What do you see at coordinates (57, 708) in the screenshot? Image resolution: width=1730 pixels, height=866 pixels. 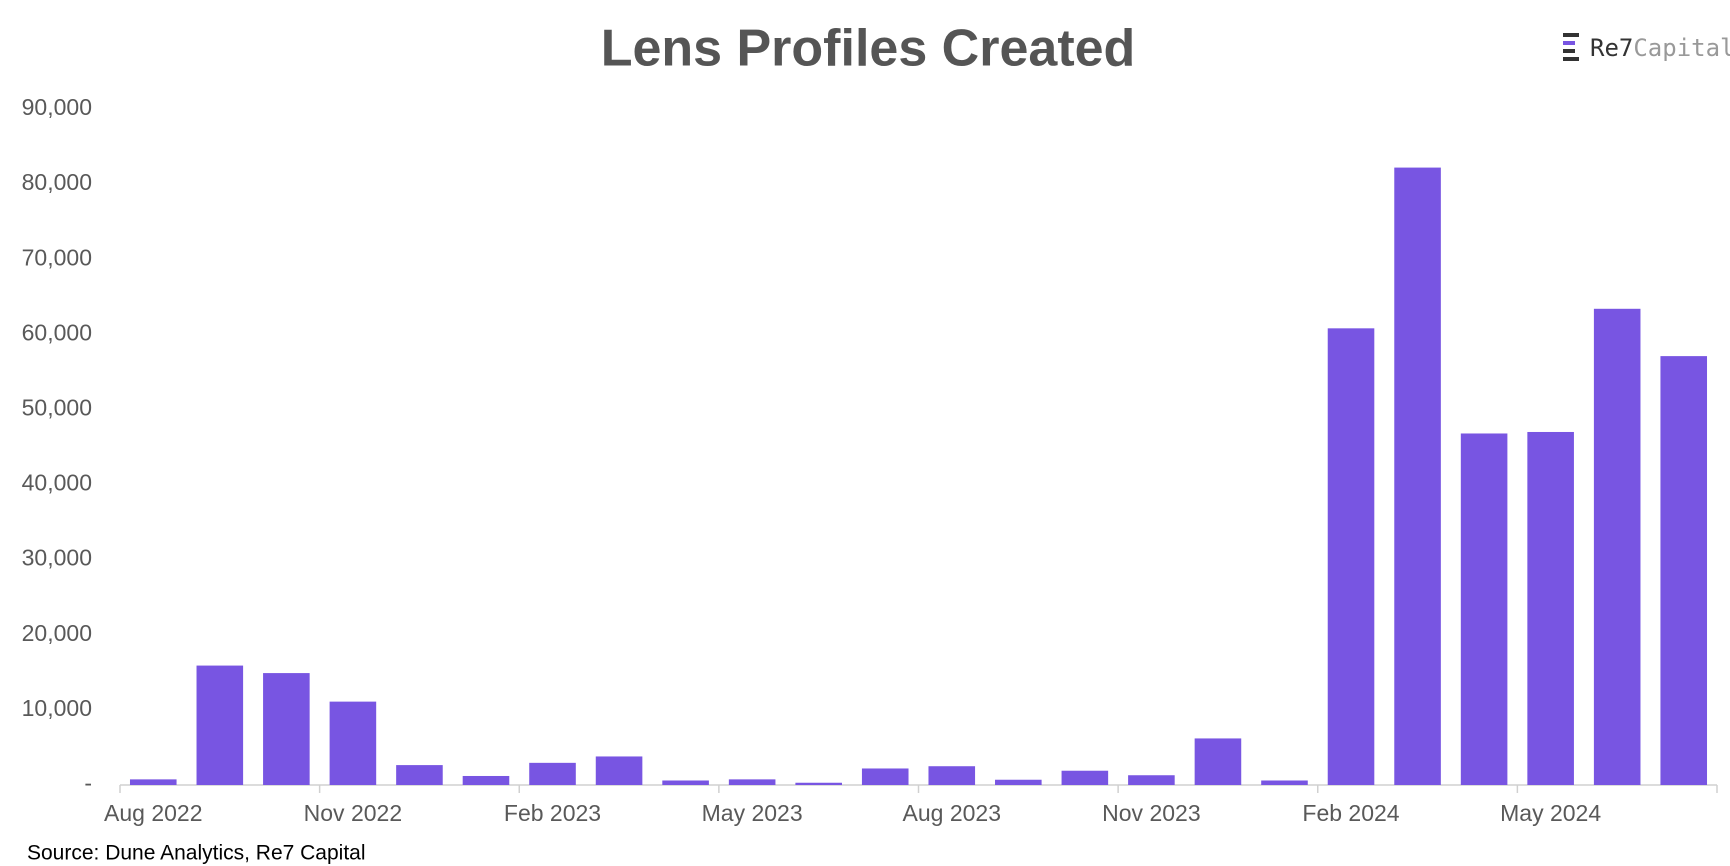 I see `y-tick-label: 10,000` at bounding box center [57, 708].